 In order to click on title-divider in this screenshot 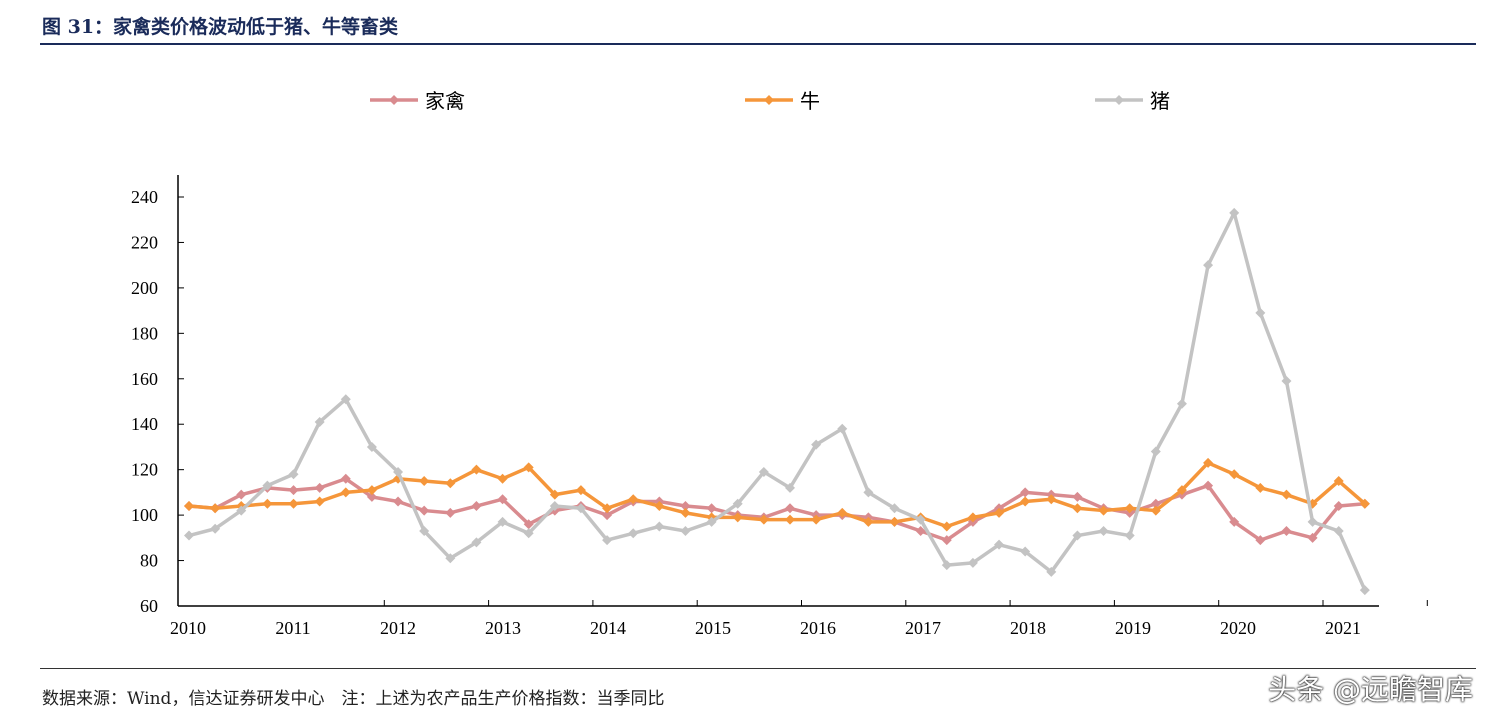, I will do `click(758, 44)`.